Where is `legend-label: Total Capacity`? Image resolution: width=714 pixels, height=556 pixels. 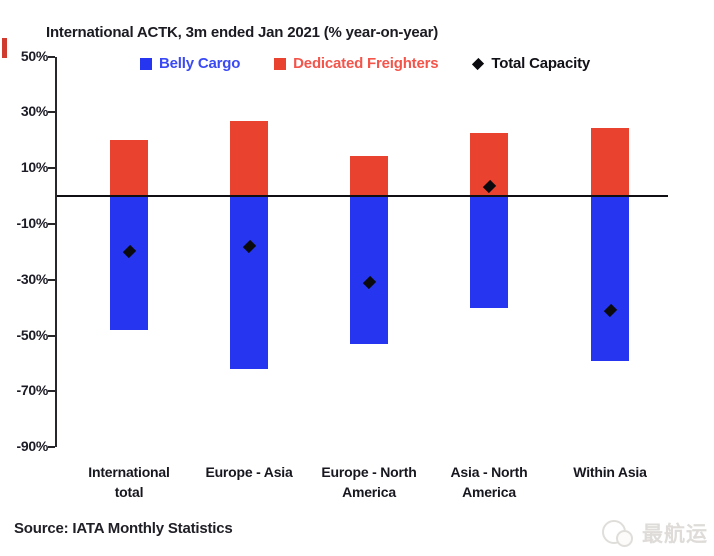
legend-label: Total Capacity is located at coordinates (541, 63).